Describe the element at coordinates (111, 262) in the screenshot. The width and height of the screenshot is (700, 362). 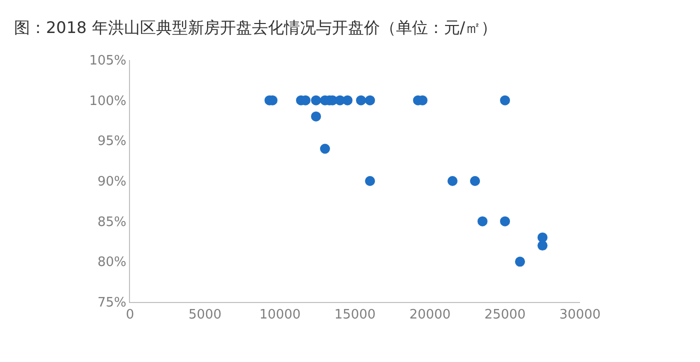
I see `y-tick-label: 80%` at that location.